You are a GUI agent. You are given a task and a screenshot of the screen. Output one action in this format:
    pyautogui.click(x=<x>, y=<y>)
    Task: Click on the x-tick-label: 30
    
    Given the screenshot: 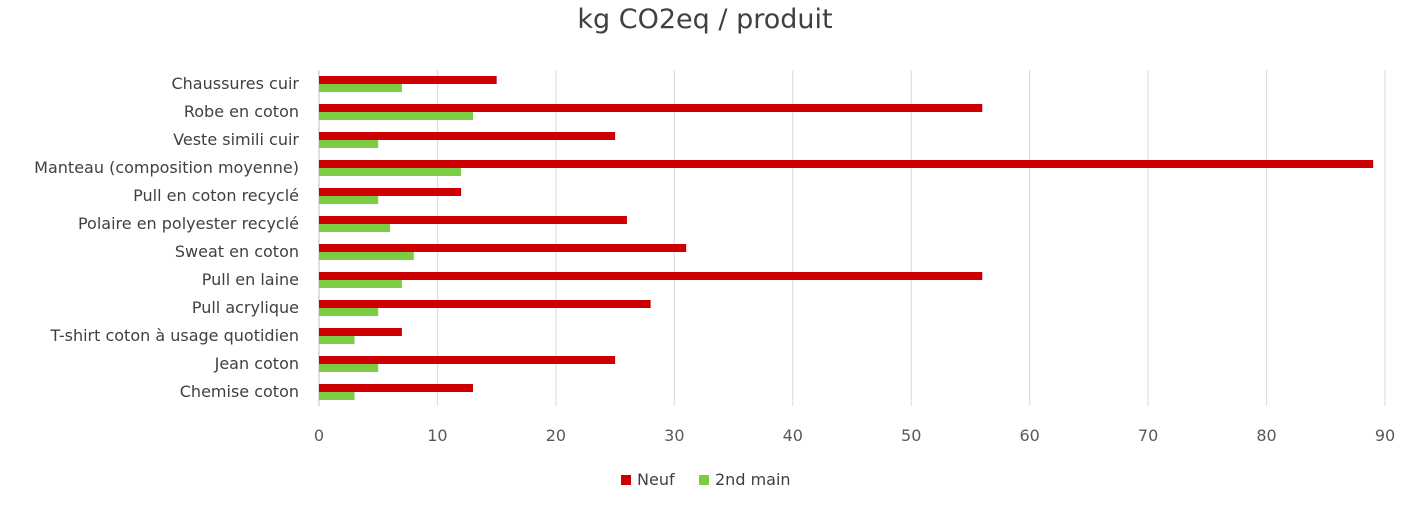 What is the action you would take?
    pyautogui.click(x=674, y=435)
    